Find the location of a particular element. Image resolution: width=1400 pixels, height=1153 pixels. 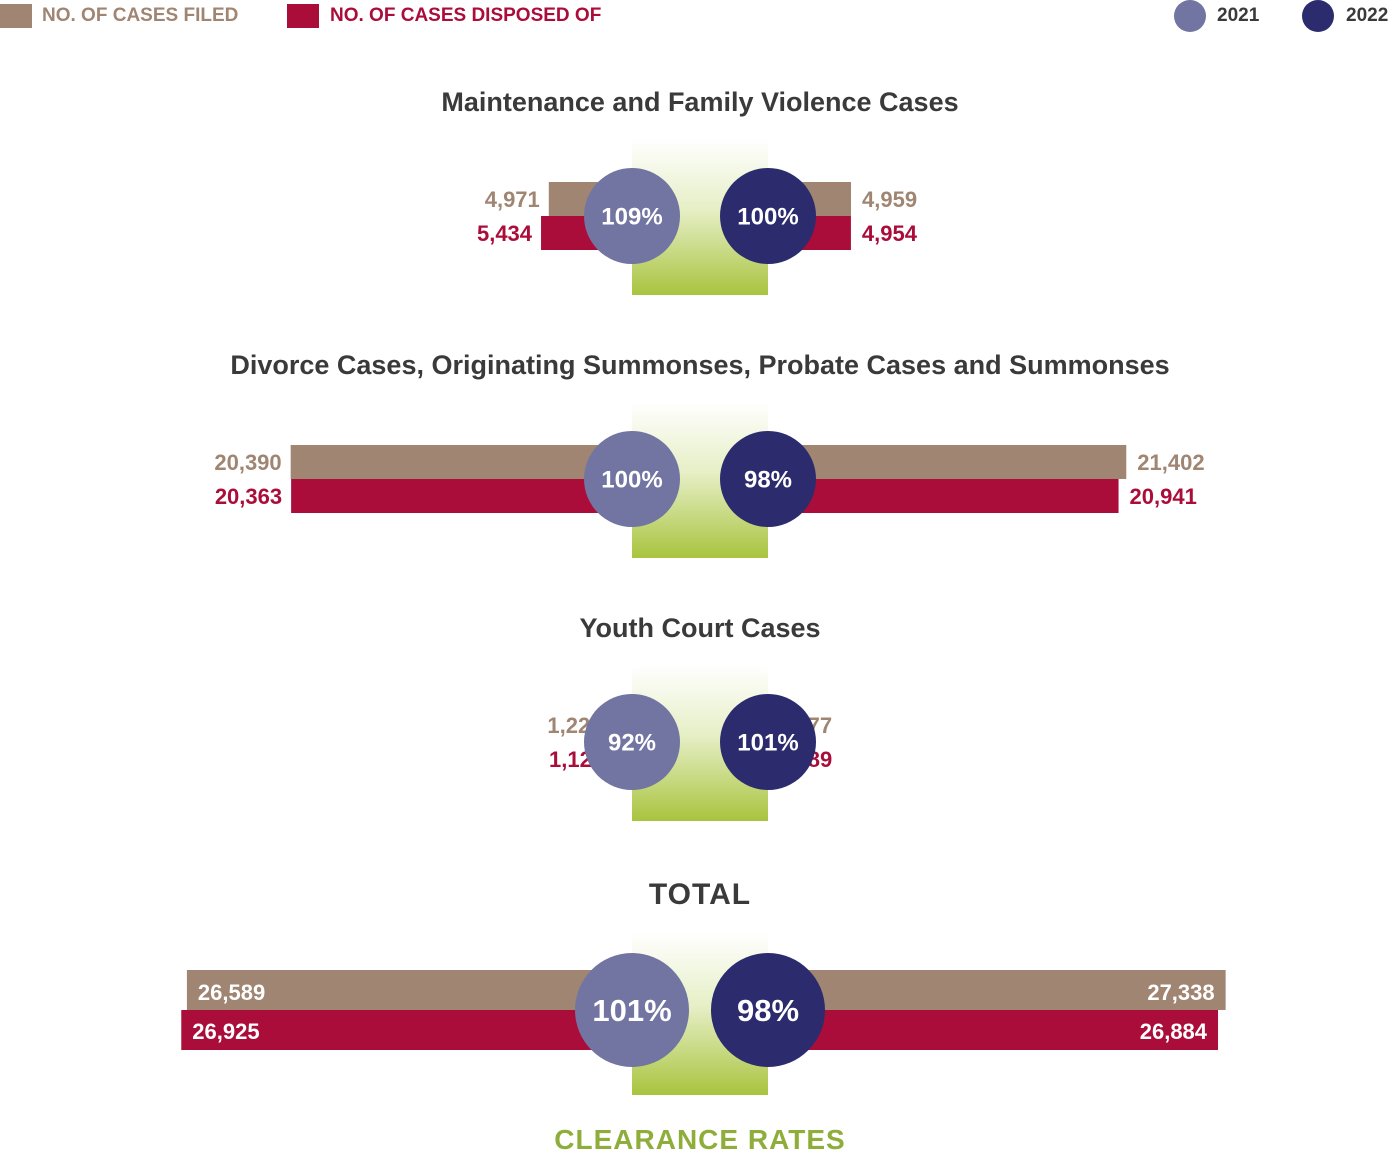

legend-swatch-filed is located at coordinates (16, 16).